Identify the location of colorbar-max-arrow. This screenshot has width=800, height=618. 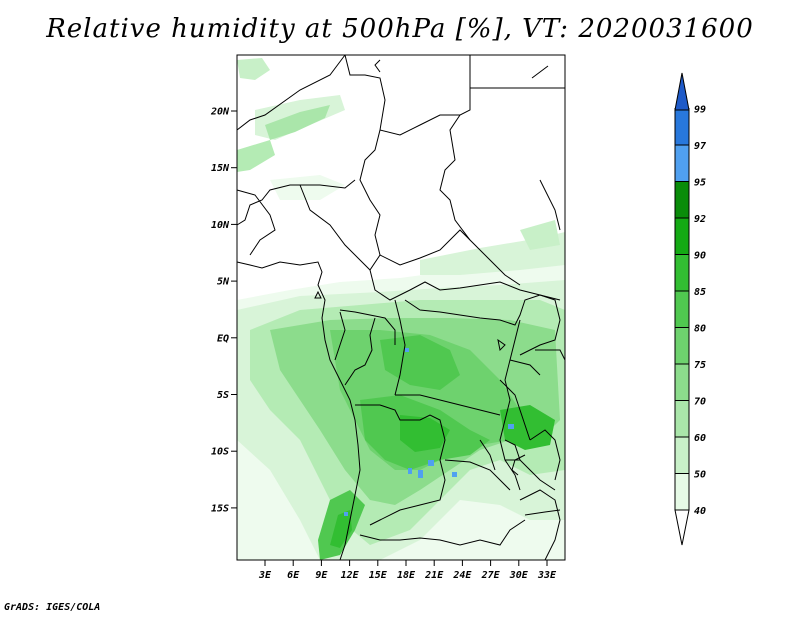
(682, 91).